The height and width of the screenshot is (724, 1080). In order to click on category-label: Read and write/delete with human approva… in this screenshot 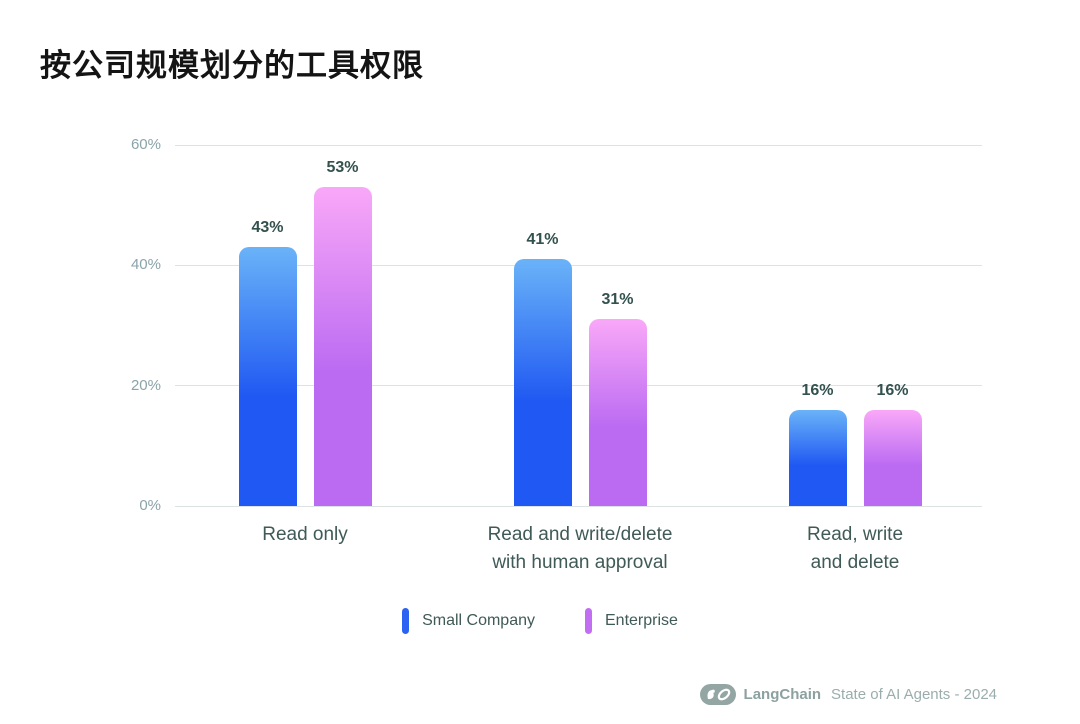, I will do `click(580, 548)`.